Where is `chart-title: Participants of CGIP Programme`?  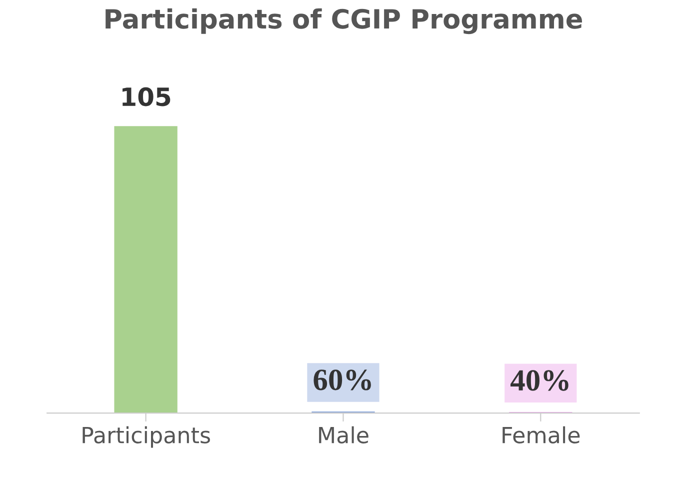
chart-title: Participants of CGIP Programme is located at coordinates (344, 21).